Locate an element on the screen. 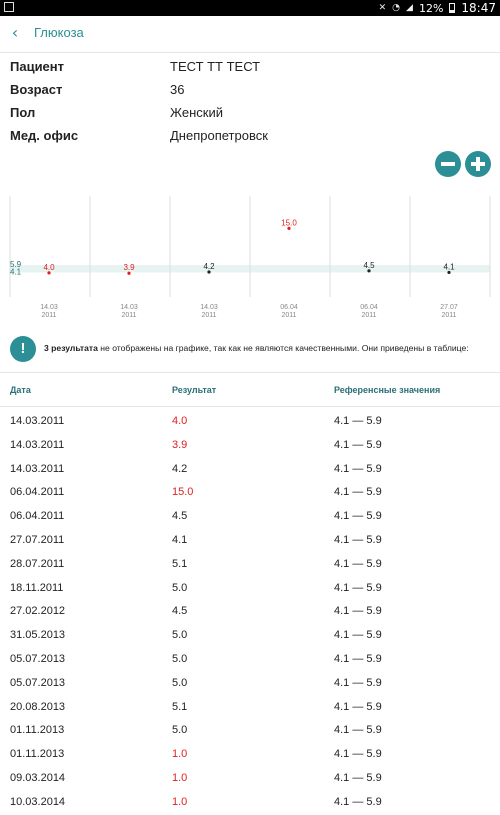 The width and height of the screenshot is (500, 815). battery-percent: 12% is located at coordinates (431, 8).